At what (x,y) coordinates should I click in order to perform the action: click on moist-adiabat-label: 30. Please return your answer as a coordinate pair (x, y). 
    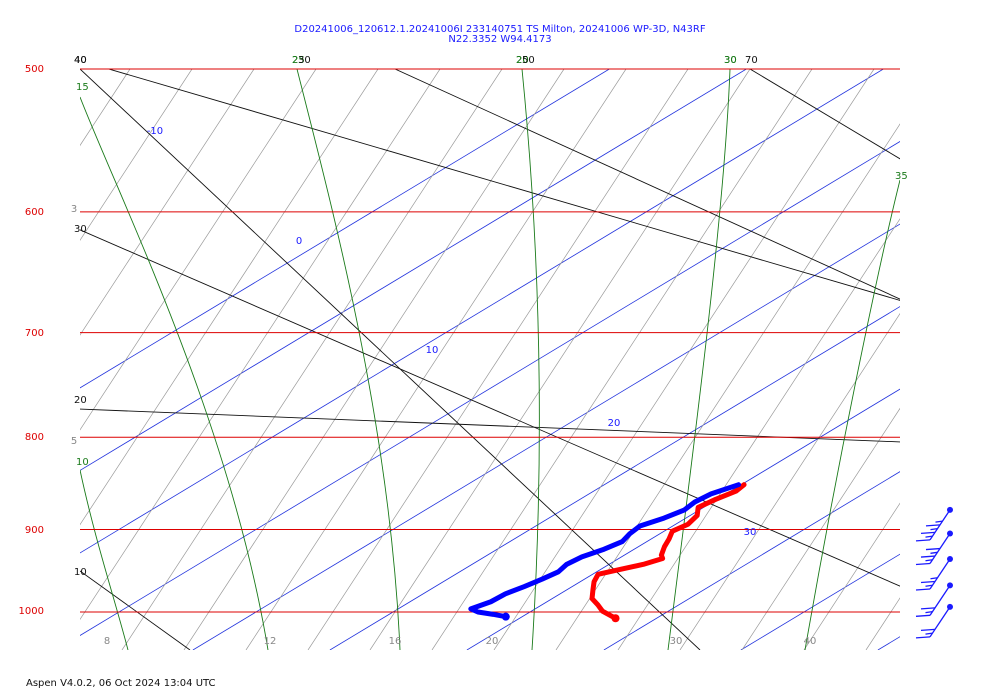
    Looking at the image, I should click on (730, 60).